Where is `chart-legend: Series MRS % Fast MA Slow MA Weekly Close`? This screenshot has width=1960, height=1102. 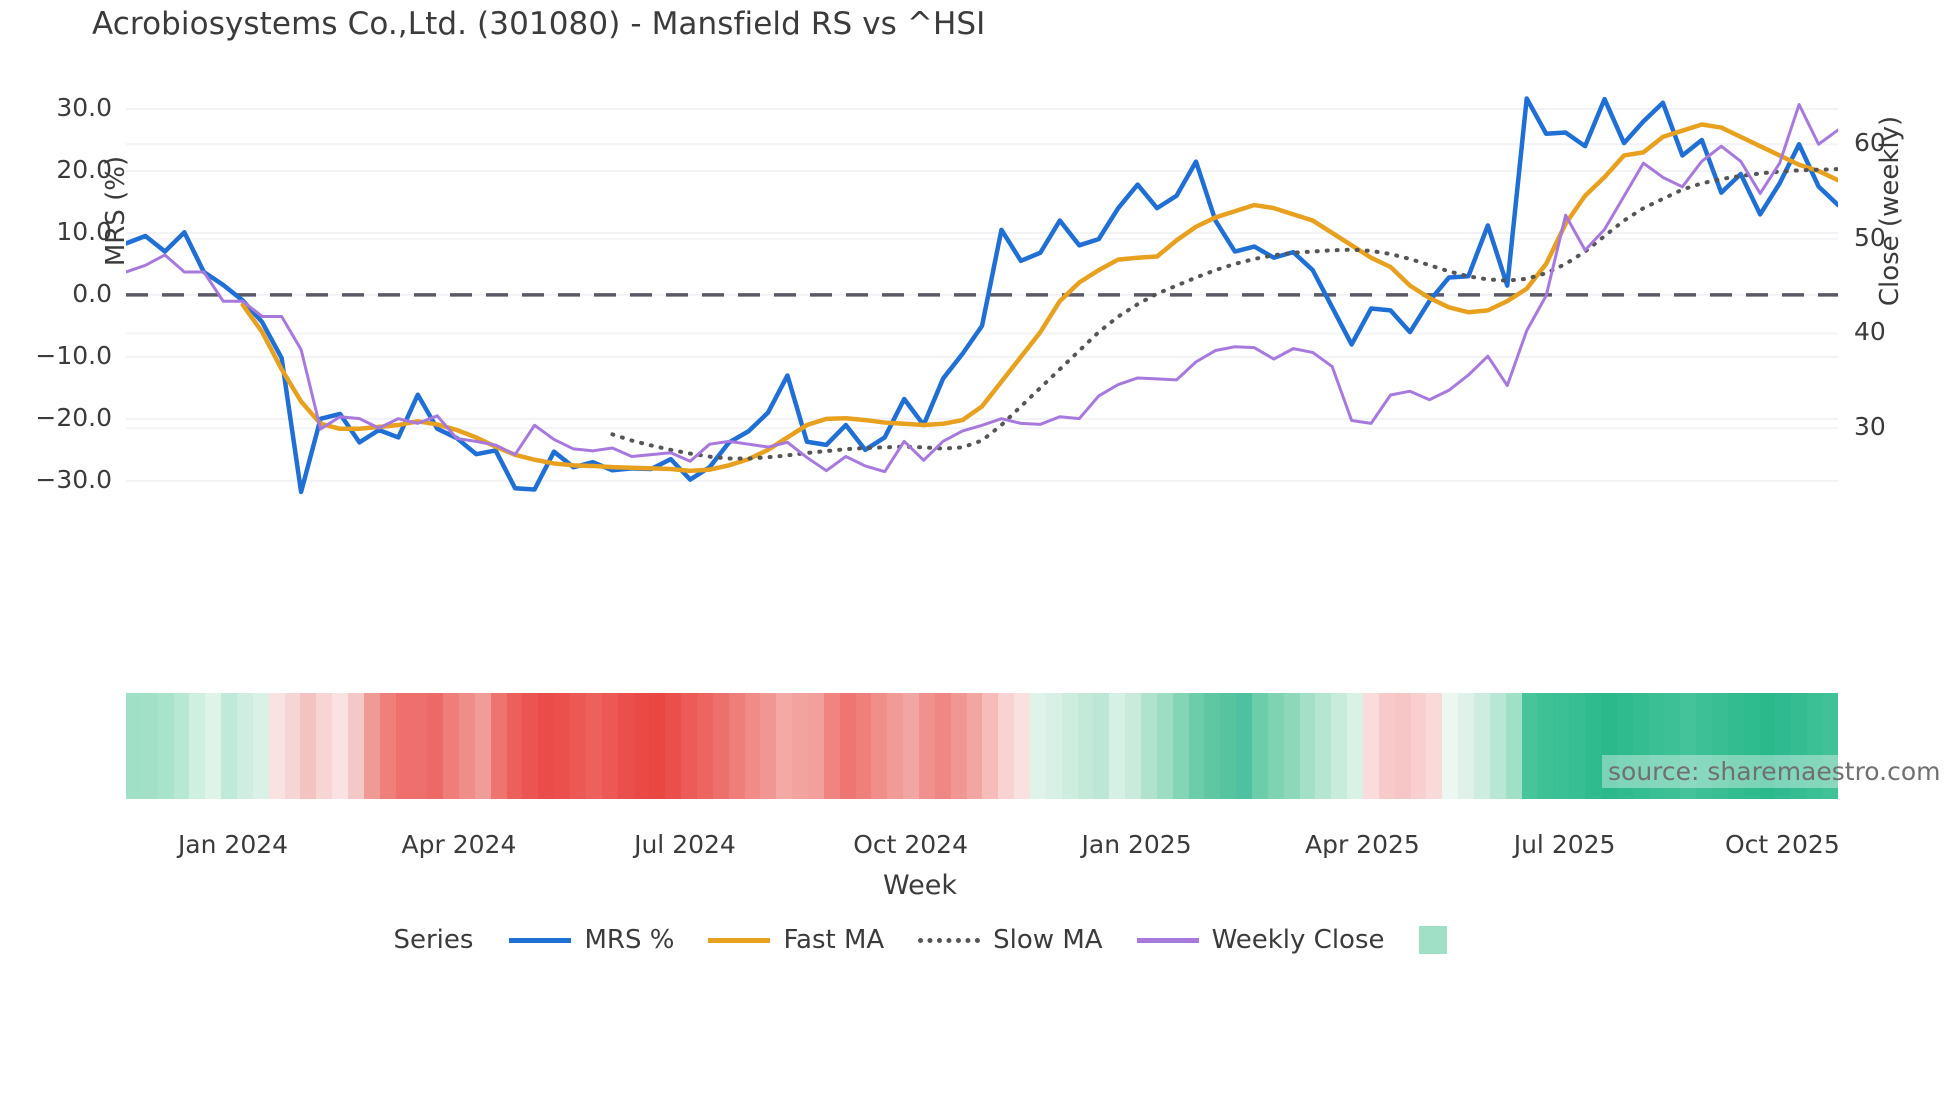 chart-legend: Series MRS % Fast MA Slow MA Weekly Close is located at coordinates (920, 940).